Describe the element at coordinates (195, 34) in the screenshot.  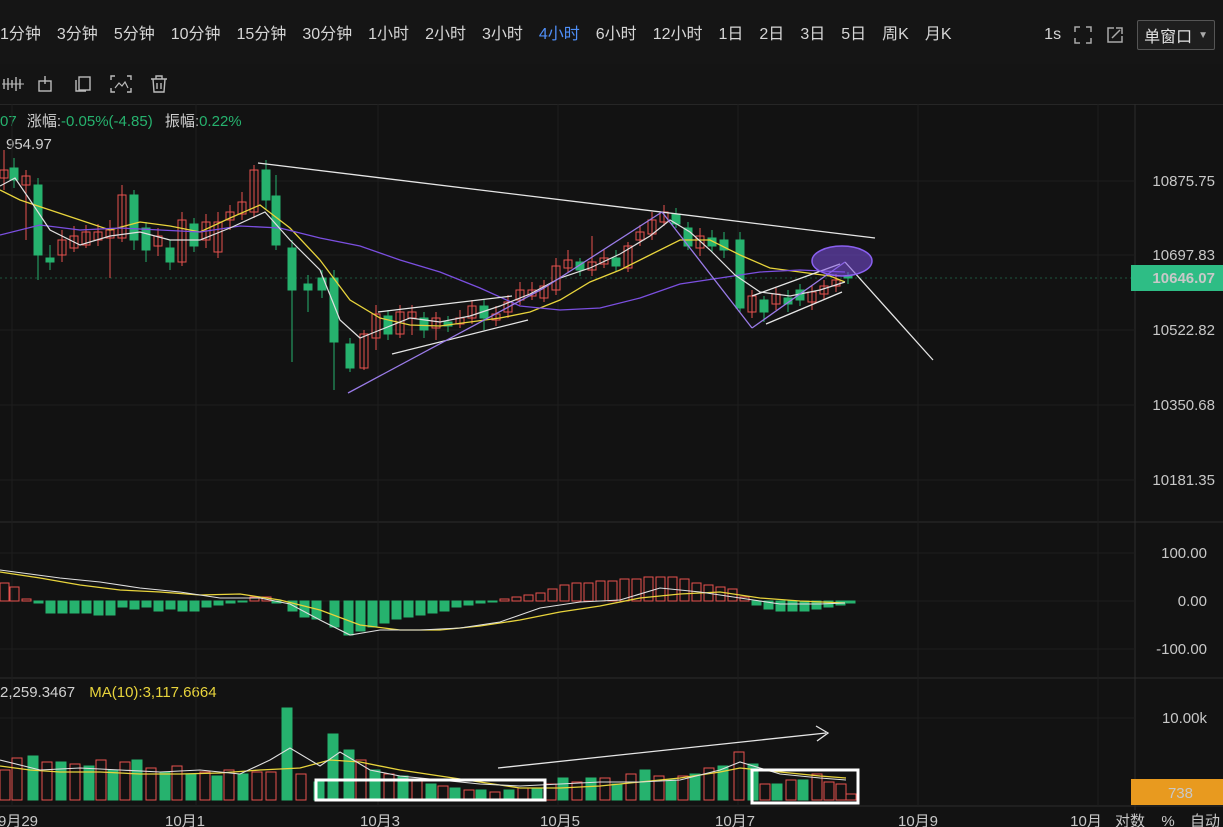
I see `interval-tab: 10分钟` at that location.